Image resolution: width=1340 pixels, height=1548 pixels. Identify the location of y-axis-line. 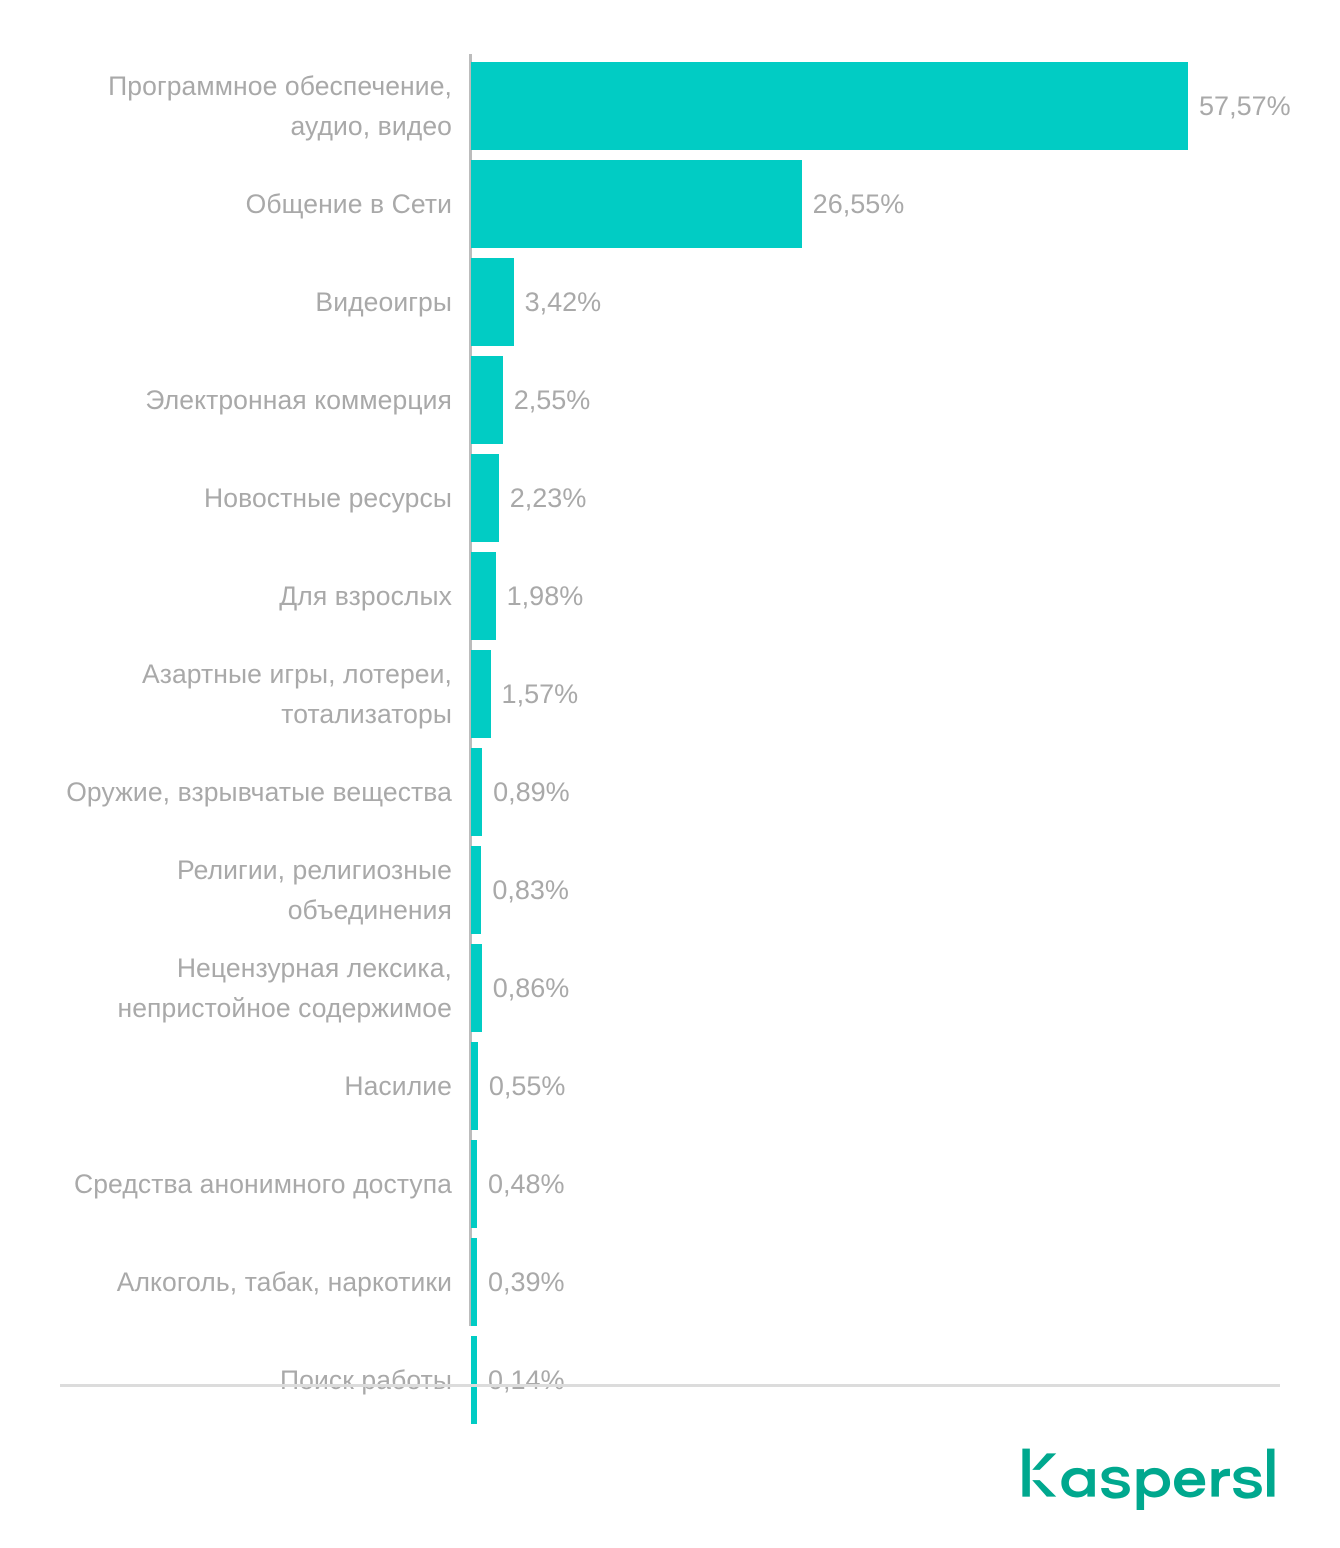
(470, 690).